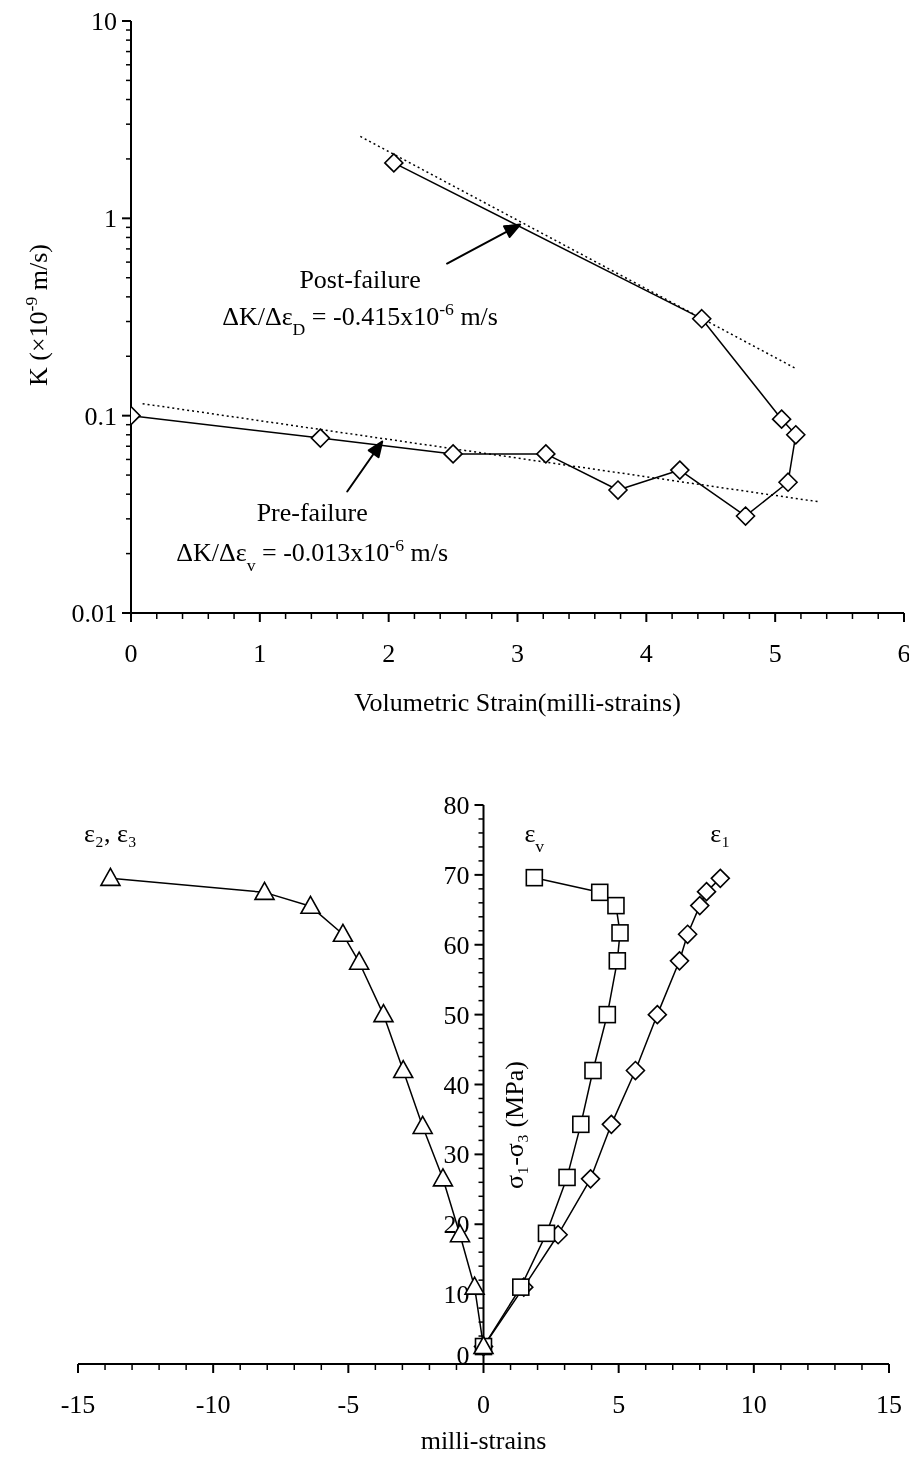  I want to click on x-tick-label: 4, so click(646, 654).